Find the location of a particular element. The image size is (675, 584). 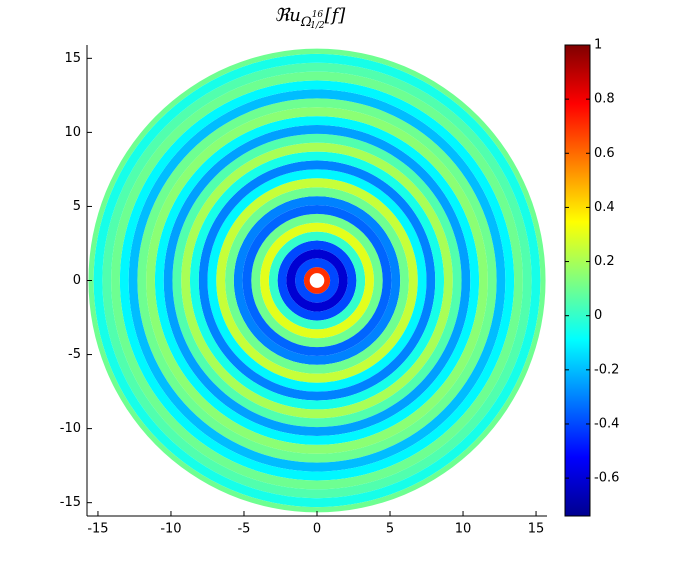

x-tick-label: -10 is located at coordinates (170, 529).